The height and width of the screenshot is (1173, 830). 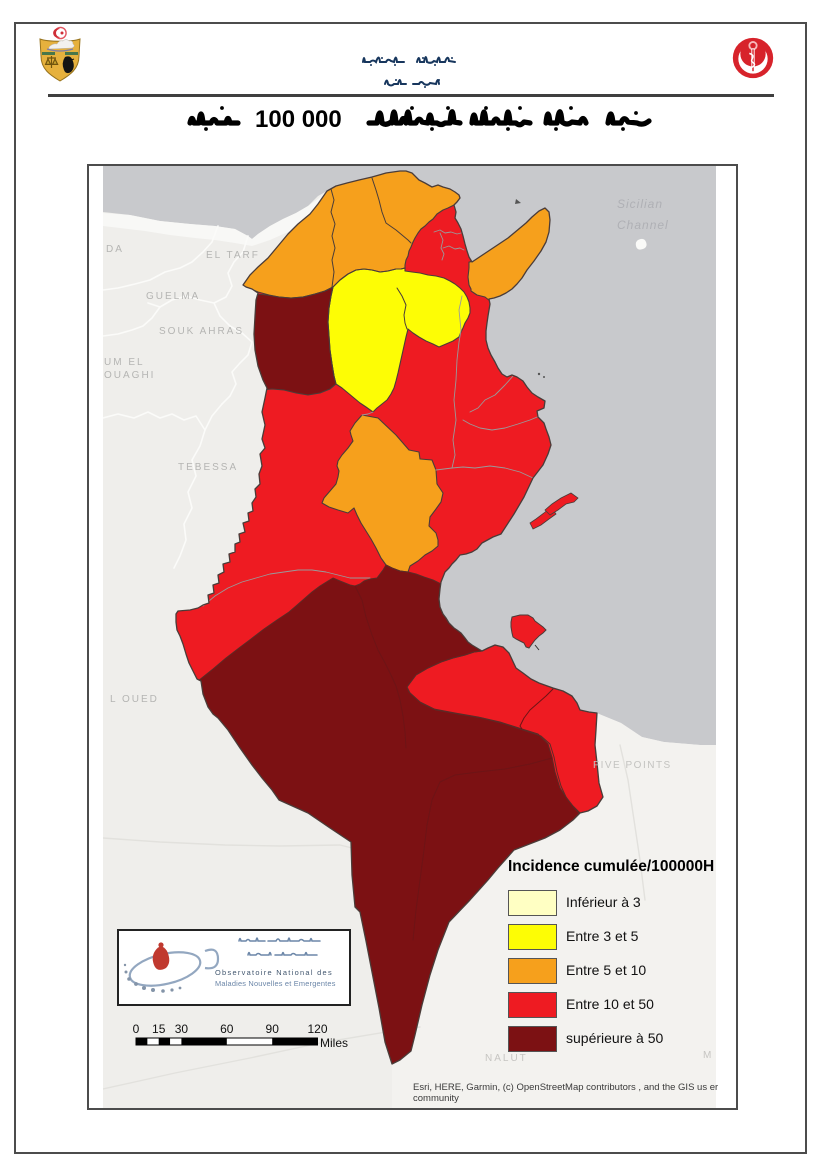 What do you see at coordinates (159, 1029) in the screenshot?
I see `svg-text: 15` at bounding box center [159, 1029].